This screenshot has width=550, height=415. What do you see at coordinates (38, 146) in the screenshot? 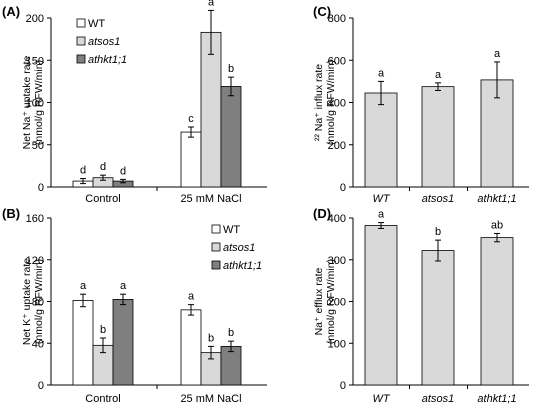
I see `y-tick-label: 50` at bounding box center [38, 146].